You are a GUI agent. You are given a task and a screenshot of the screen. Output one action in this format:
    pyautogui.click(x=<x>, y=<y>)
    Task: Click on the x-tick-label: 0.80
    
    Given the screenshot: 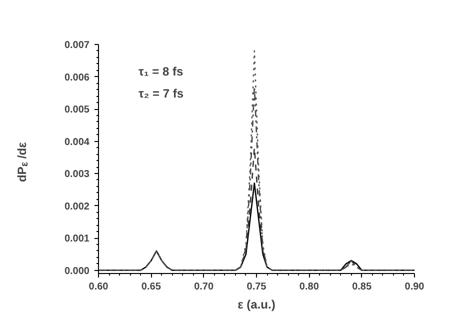 What is the action you would take?
    pyautogui.click(x=309, y=287)
    